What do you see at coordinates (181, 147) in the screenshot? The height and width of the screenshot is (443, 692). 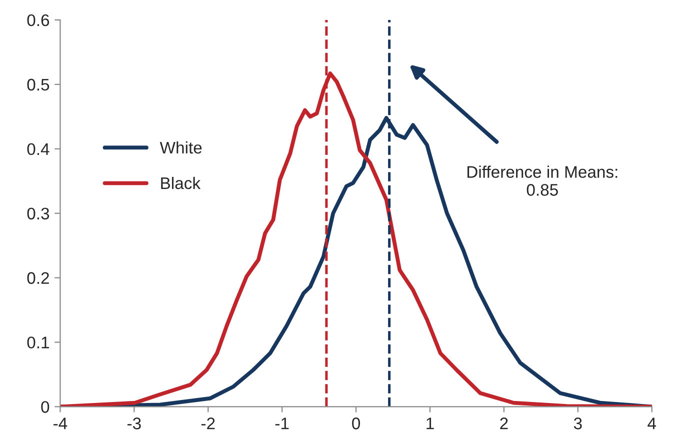 I see `legend-label: White` at bounding box center [181, 147].